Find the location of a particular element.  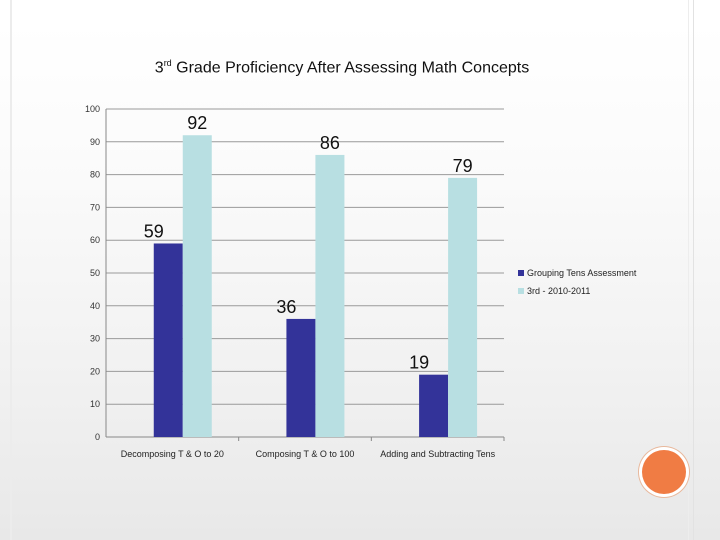

legend-label: 3rd - 2010-2011 is located at coordinates (558, 291).